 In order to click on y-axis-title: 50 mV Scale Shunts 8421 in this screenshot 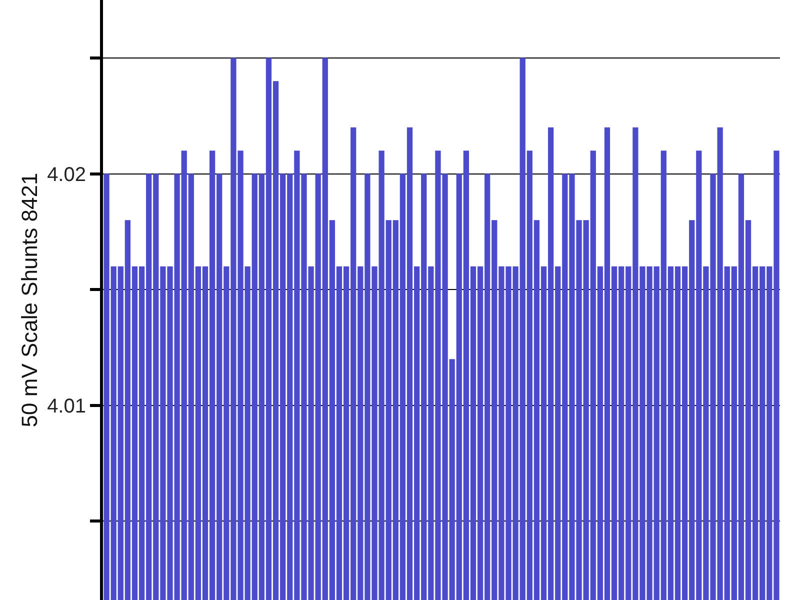, I will do `click(29, 300)`.